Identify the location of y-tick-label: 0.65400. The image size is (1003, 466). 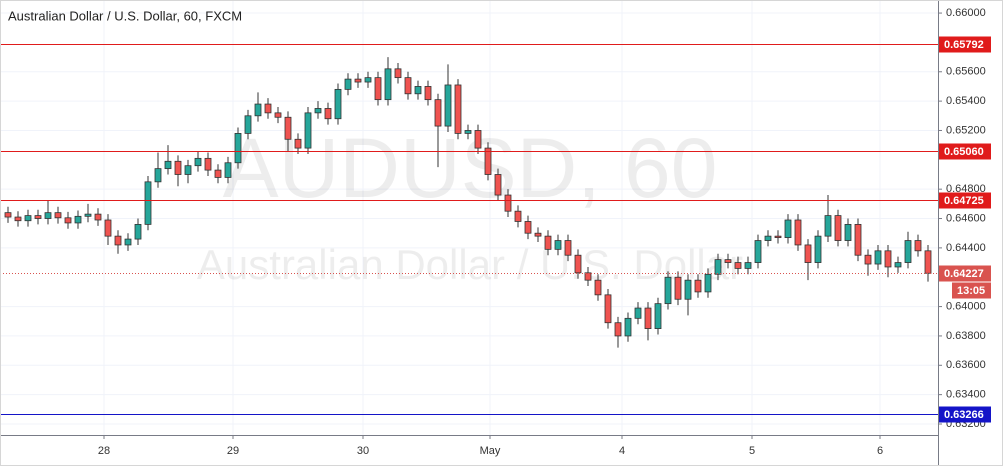
(966, 101).